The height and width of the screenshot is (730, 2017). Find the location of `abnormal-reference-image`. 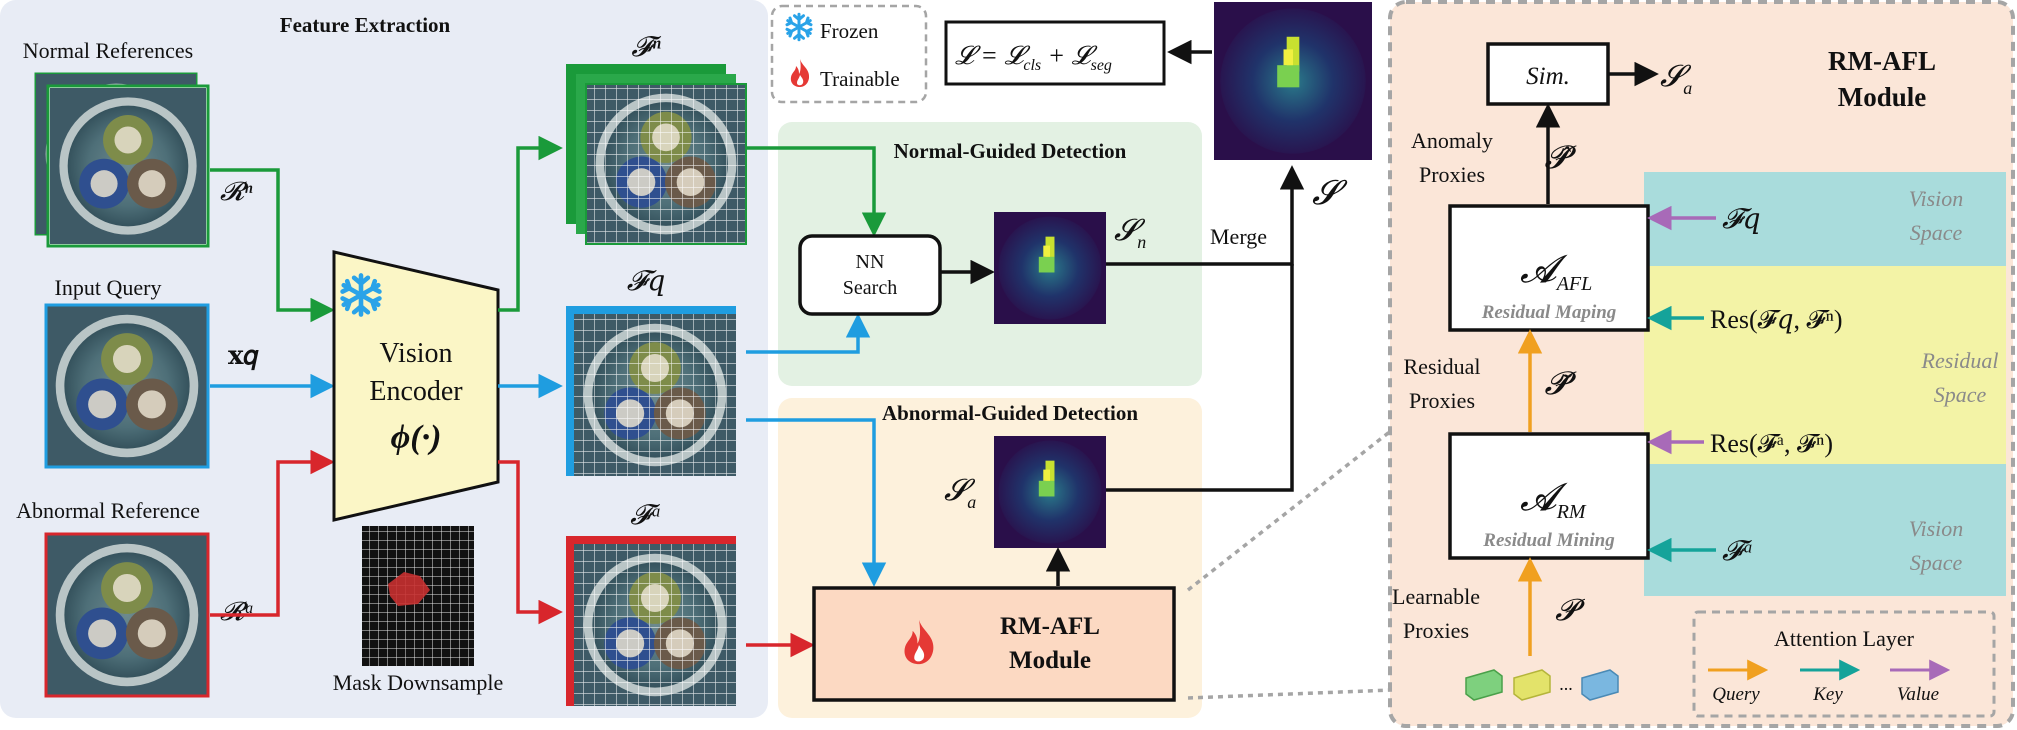

abnormal-reference-image is located at coordinates (127, 615).